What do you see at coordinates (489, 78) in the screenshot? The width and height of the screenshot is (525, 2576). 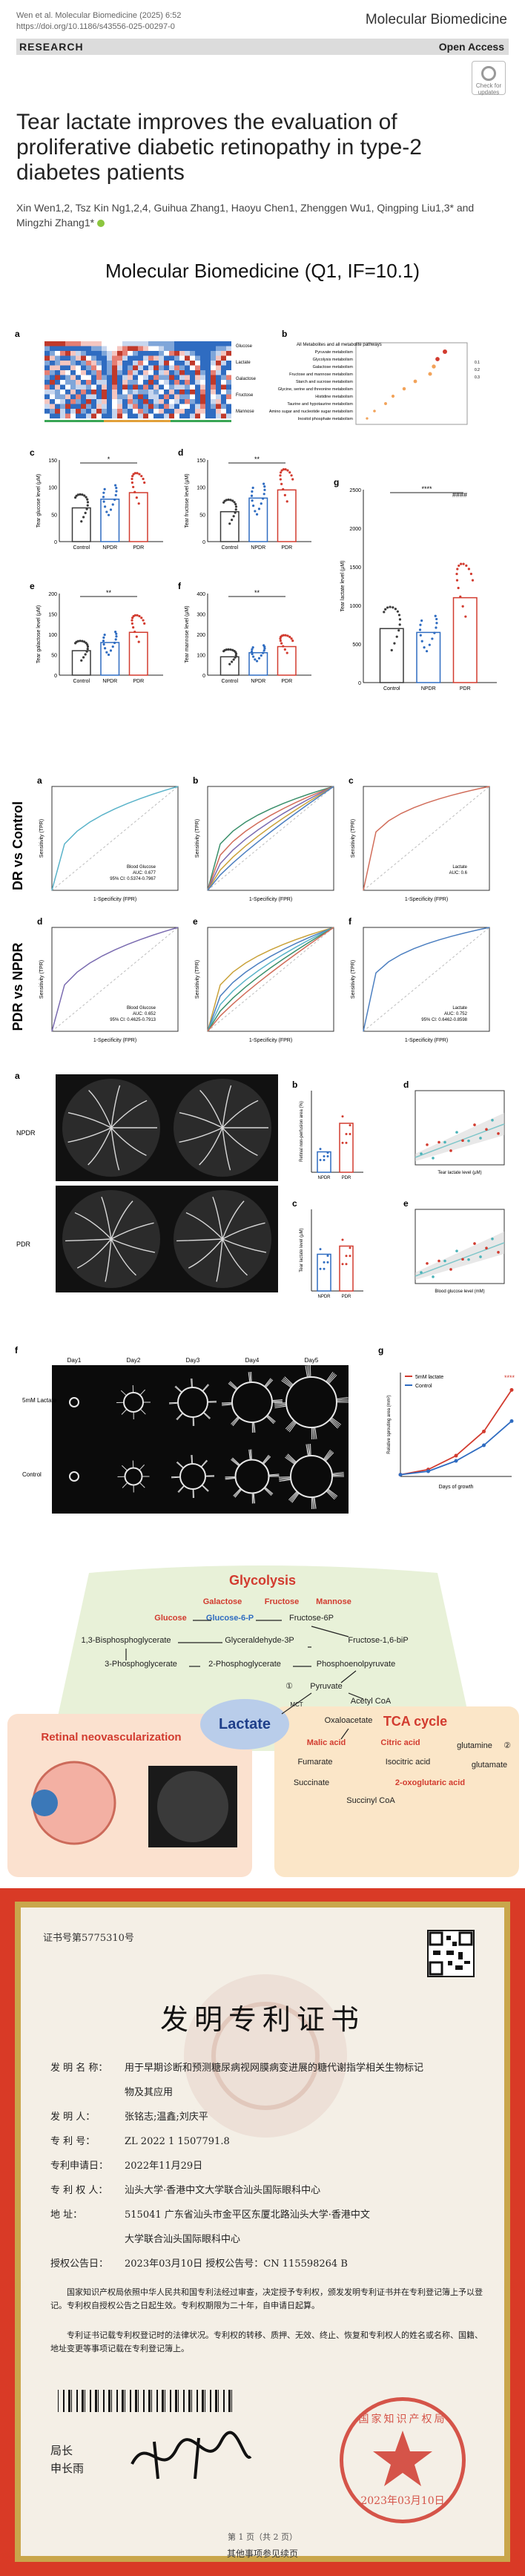 I see `check-updates-badge: Check for updates` at bounding box center [489, 78].